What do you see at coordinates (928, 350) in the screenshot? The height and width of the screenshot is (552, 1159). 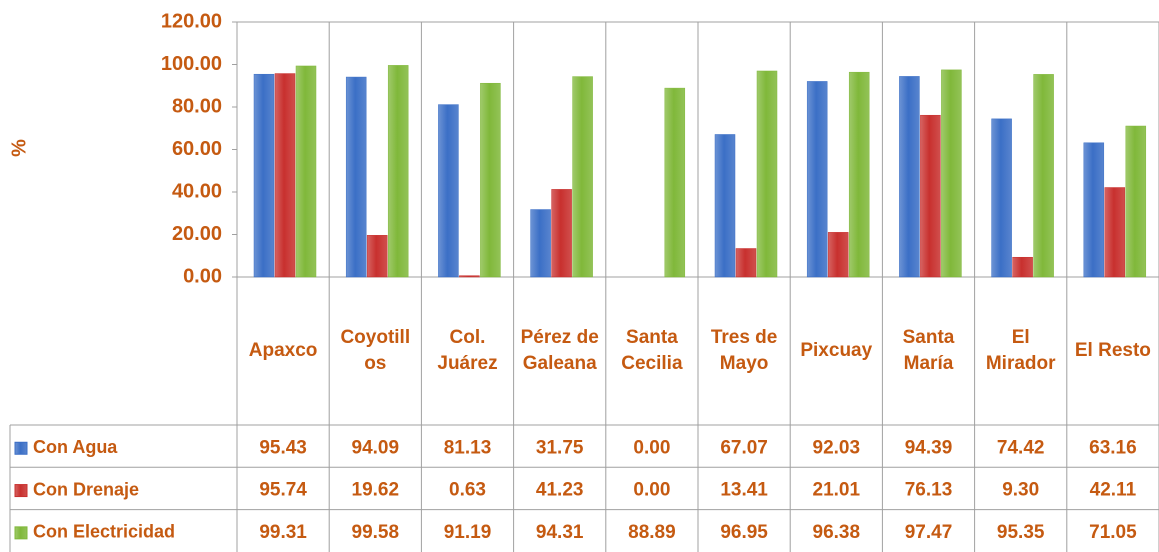 I see `x-tick-label: Santa María` at bounding box center [928, 350].